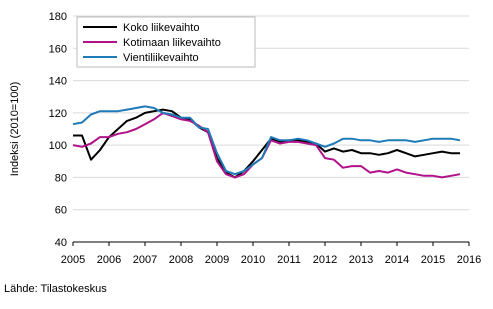  Describe the element at coordinates (253, 260) in the screenshot. I see `x-tick-label: 2010` at that location.